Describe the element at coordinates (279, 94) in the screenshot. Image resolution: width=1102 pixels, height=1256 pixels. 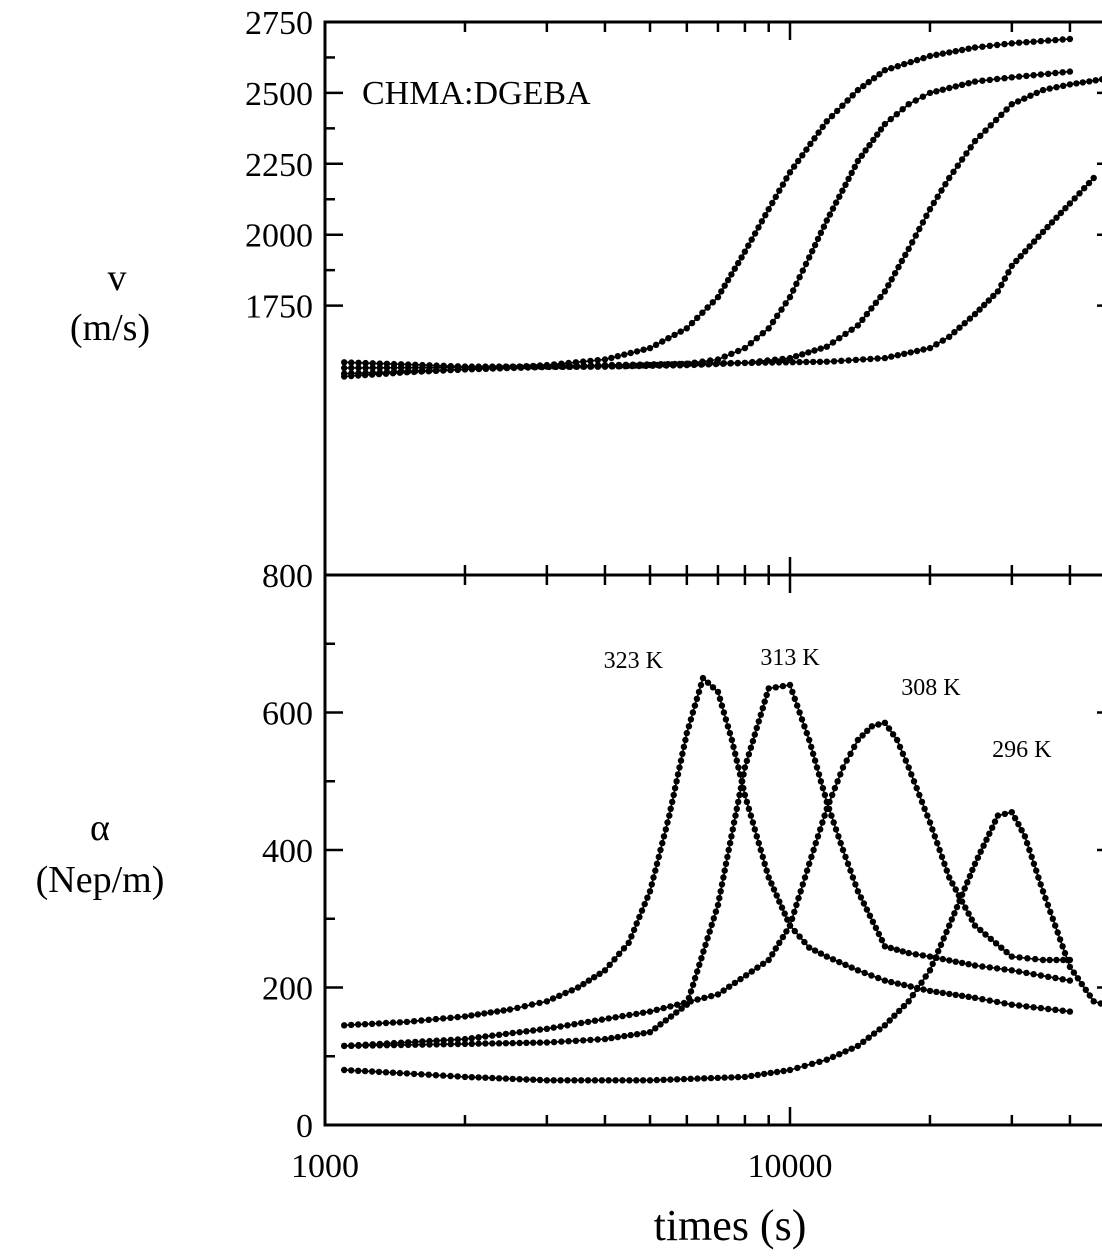
I see `top-y-tick-label: 2500` at that location.